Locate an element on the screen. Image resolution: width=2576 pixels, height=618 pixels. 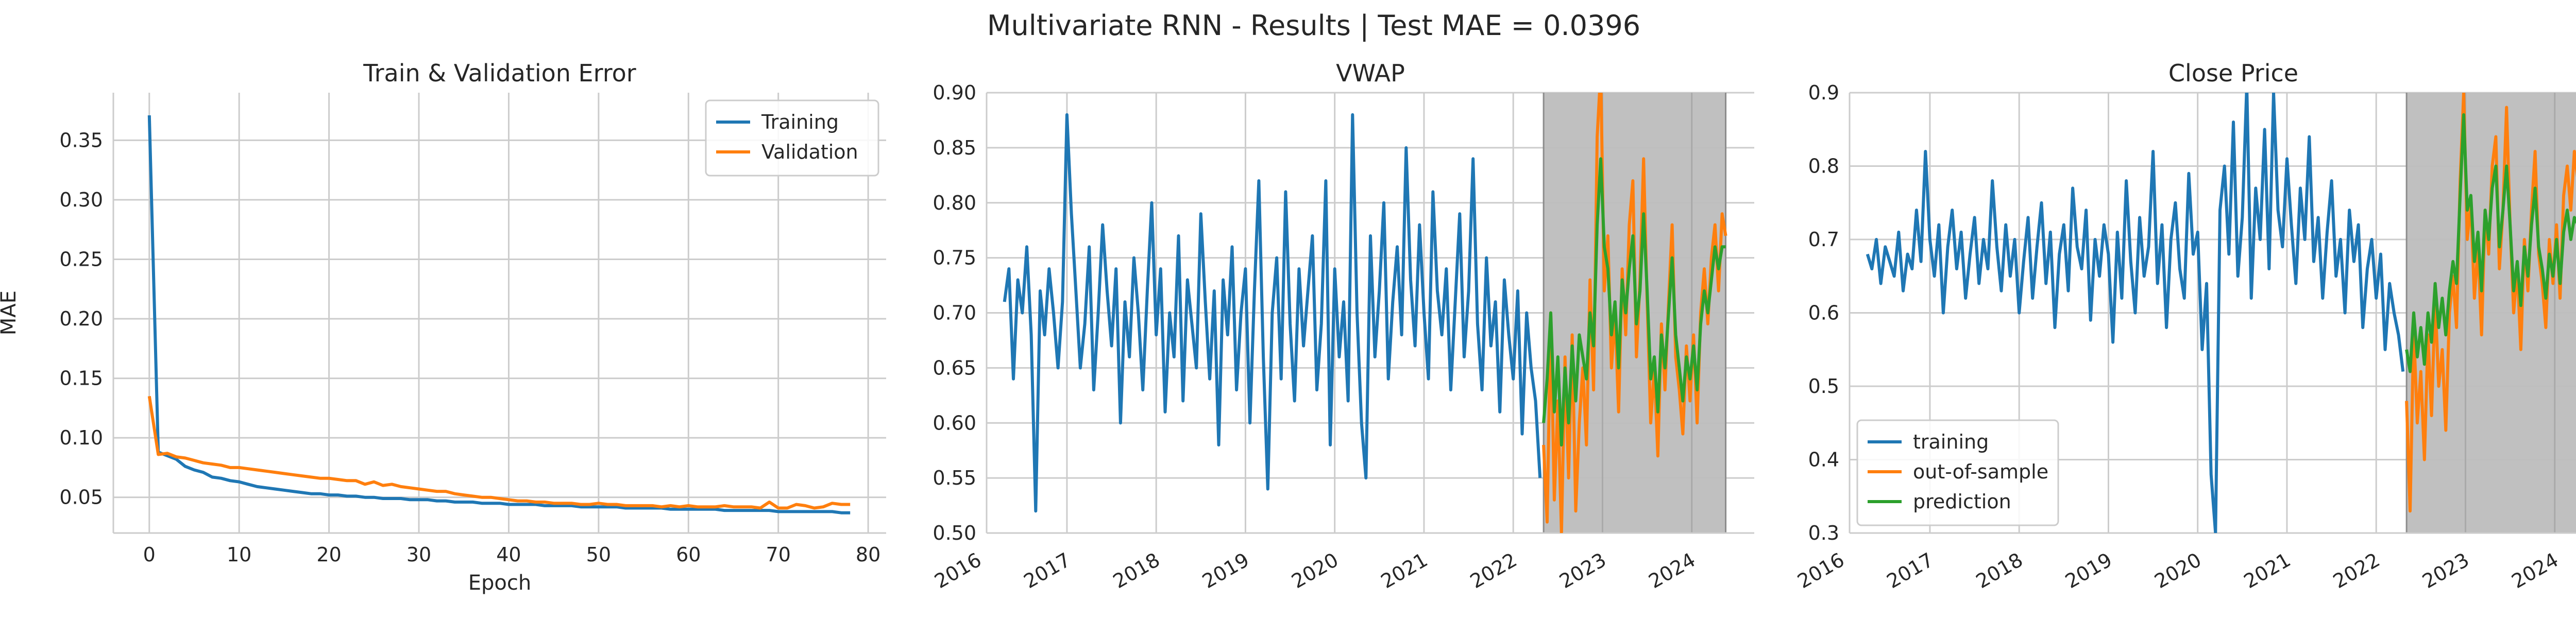
x-tick-label: 70 is located at coordinates (778, 554).